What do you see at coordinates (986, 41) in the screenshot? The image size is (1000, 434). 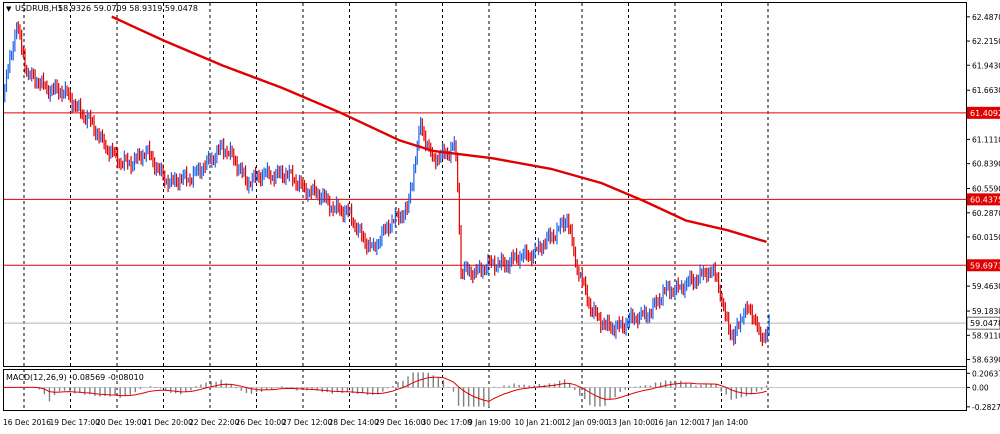 I see `price-tick-label: 62.2150` at bounding box center [986, 41].